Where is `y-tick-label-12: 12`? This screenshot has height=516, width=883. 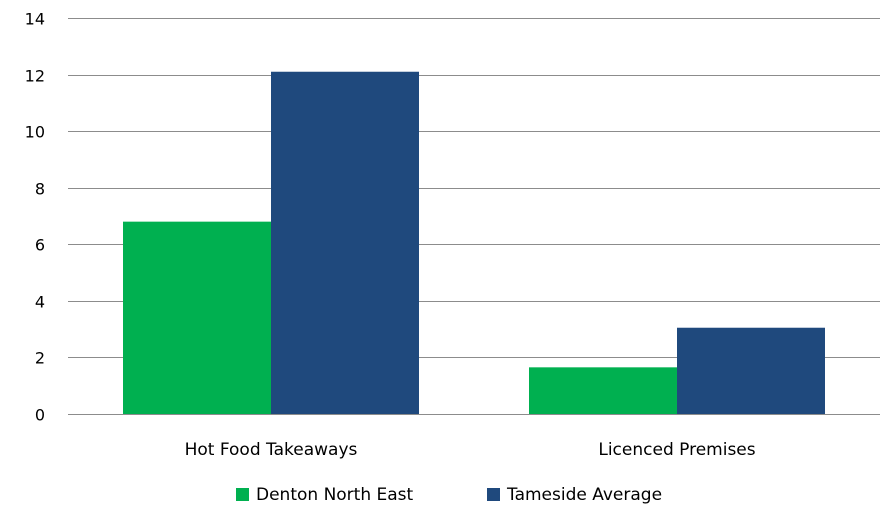
y-tick-label-12: 12 is located at coordinates (35, 76).